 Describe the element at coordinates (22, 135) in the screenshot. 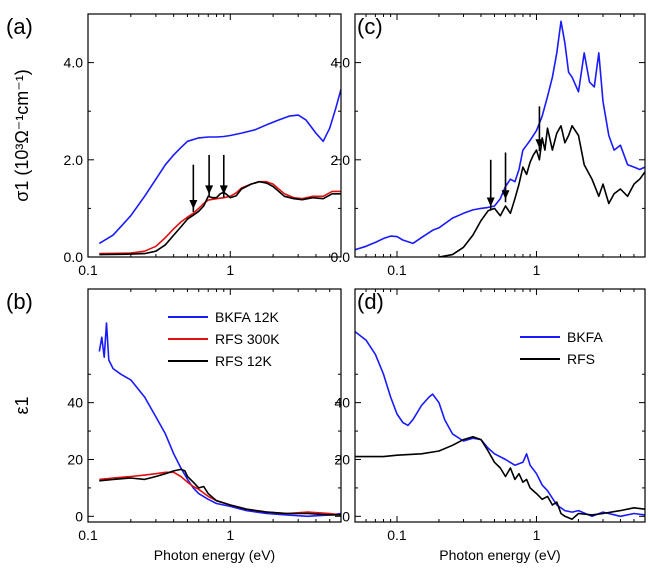

I see `y-axis-label: σ1 (10³Ω⁻¹cm⁻¹)` at that location.